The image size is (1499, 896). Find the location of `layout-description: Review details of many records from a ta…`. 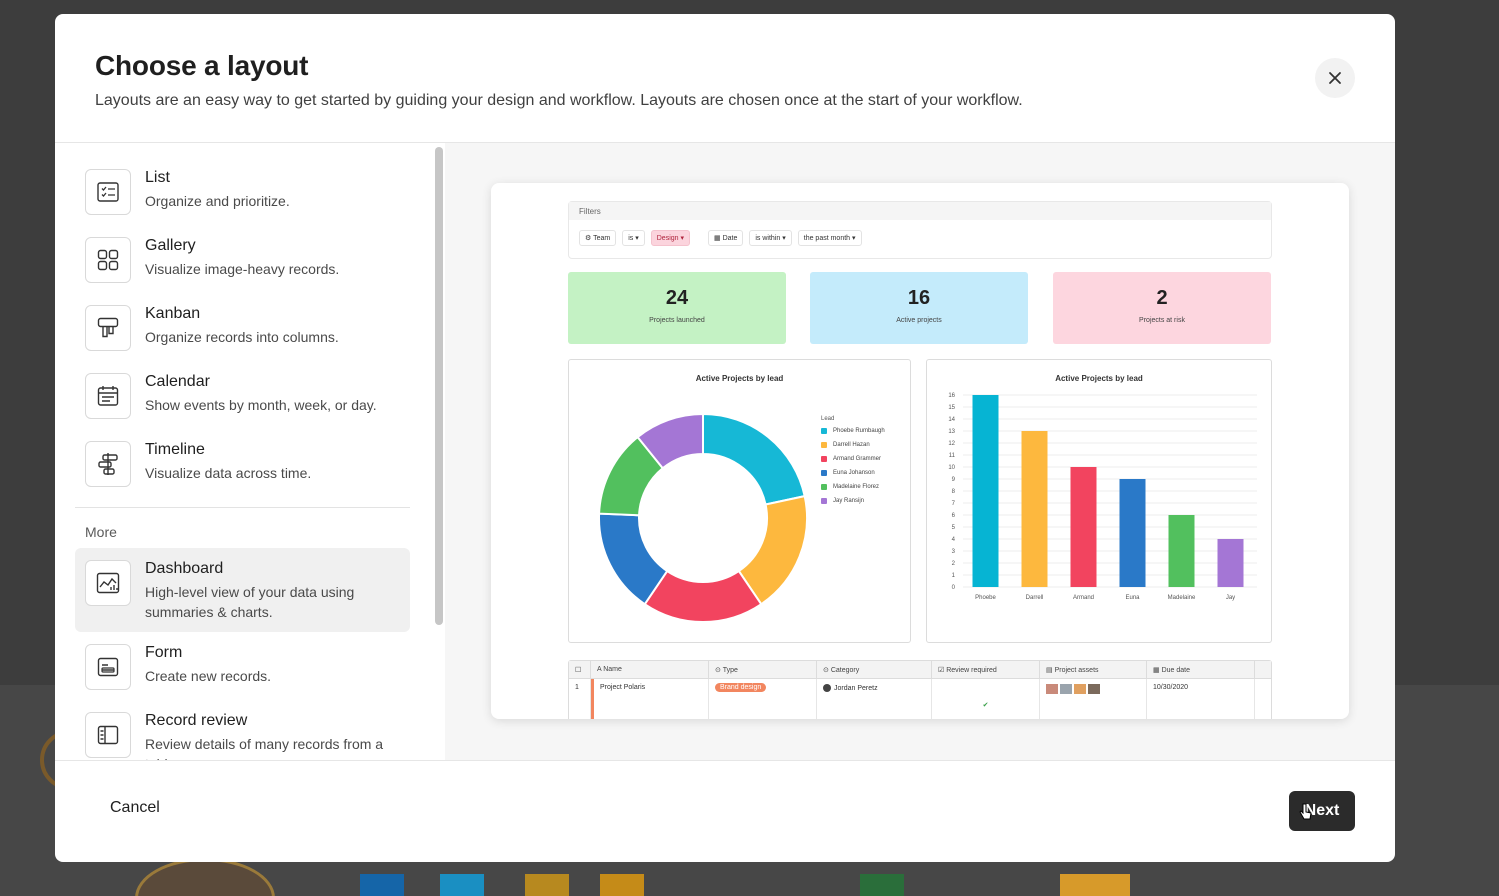

layout-description: Review details of many records from a ta… is located at coordinates (264, 748).